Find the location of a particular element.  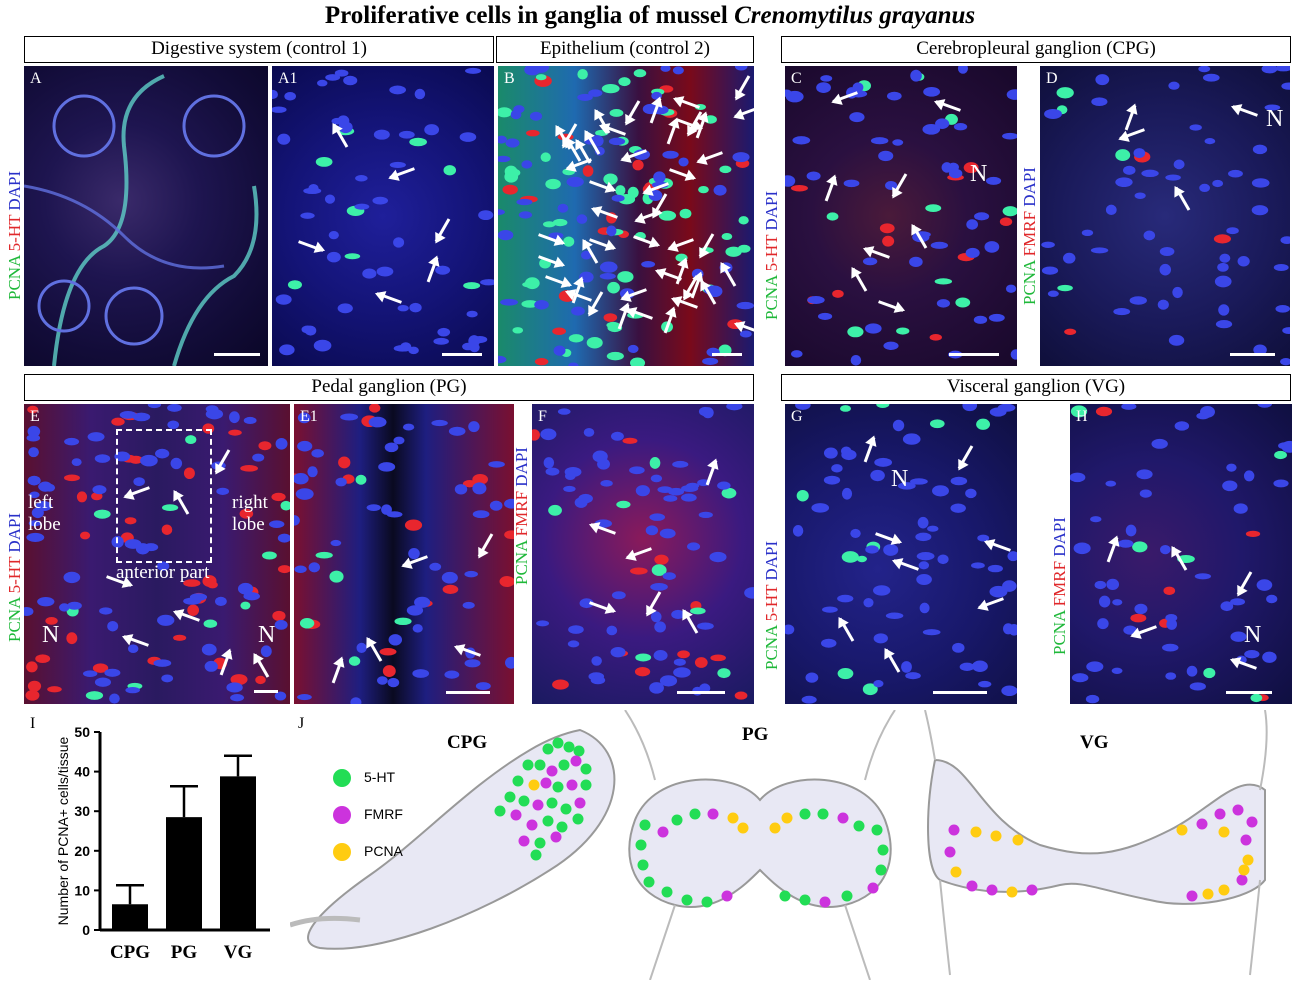

left-lobe-label: left lobe is located at coordinates (44, 513).